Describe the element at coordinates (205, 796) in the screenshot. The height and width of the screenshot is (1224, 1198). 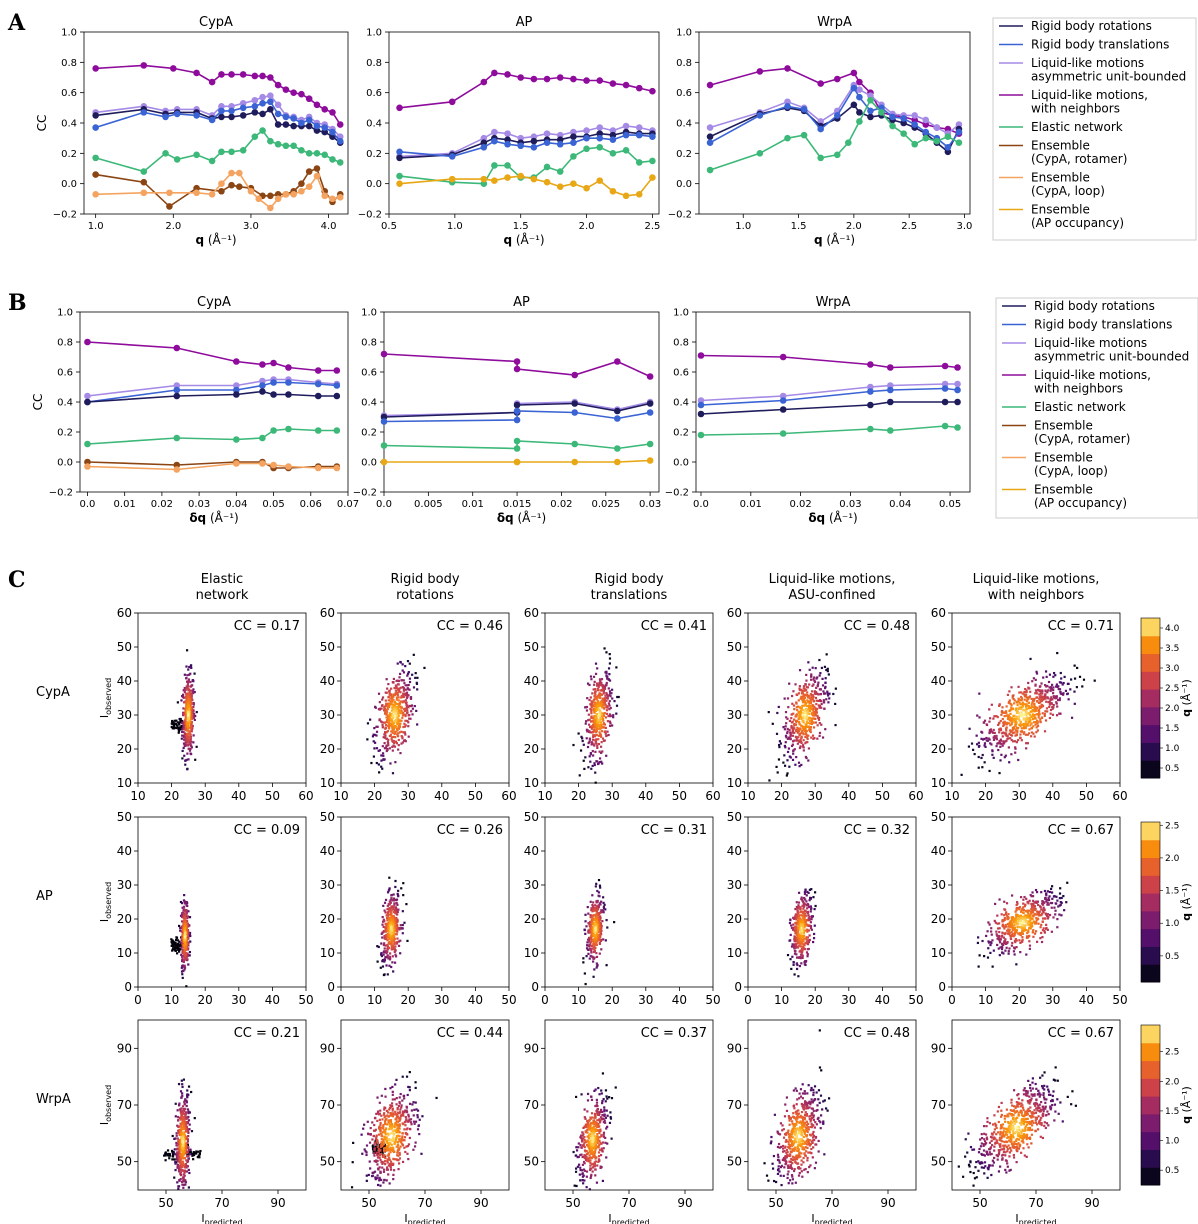
I see `x-tick-label: 30` at that location.